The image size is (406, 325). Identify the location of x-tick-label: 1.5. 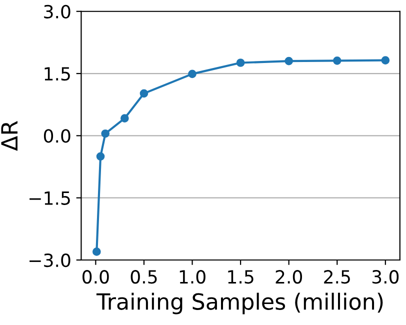
(241, 277).